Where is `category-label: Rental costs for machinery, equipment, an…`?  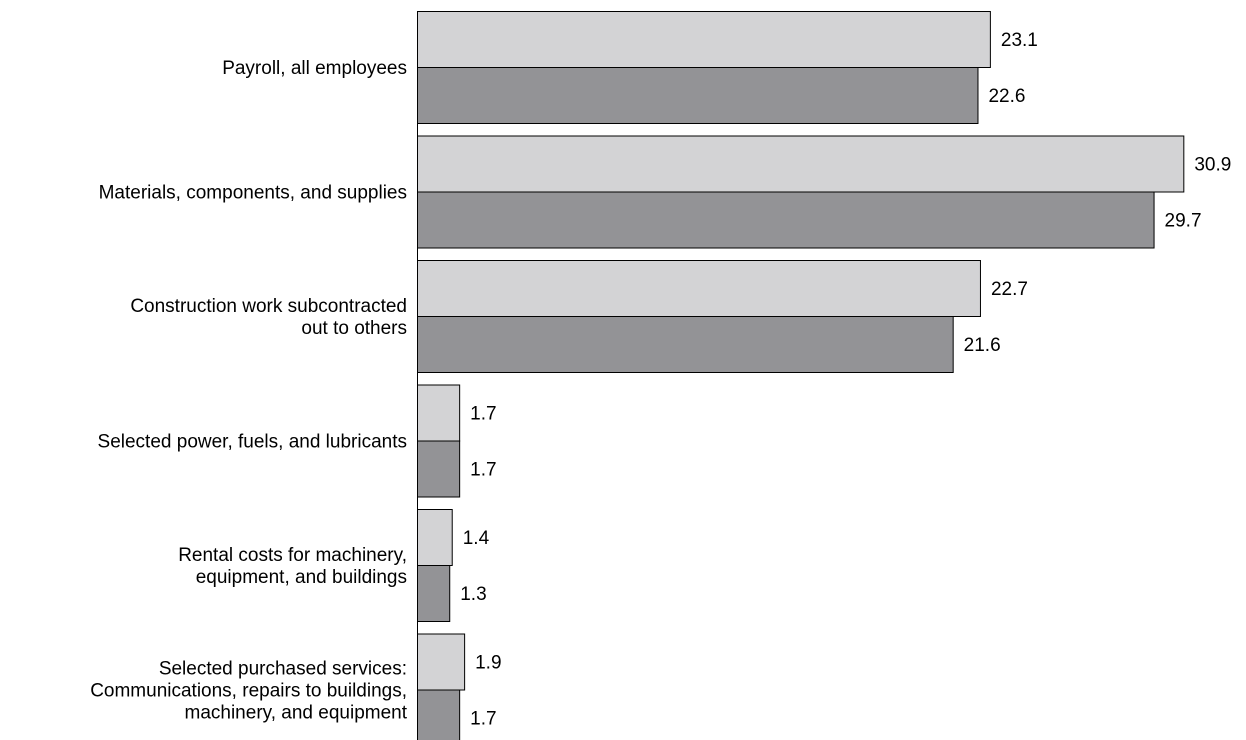 category-label: Rental costs for machinery, equipment, an… is located at coordinates (292, 566).